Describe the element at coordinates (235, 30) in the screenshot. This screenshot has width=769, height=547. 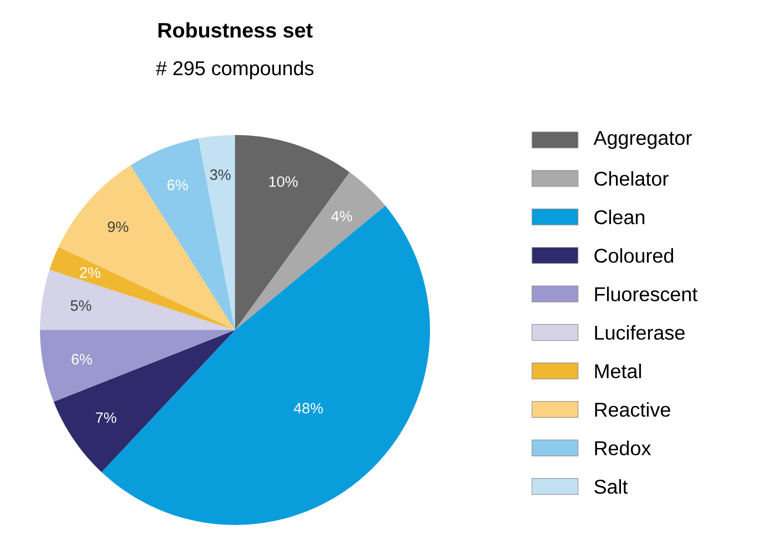
I see `chart-title: Robustness set` at that location.